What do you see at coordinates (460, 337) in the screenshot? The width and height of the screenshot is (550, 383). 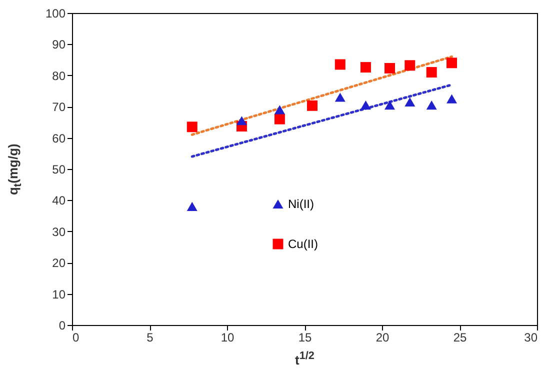 I see `x-tick-label: 25` at bounding box center [460, 337].